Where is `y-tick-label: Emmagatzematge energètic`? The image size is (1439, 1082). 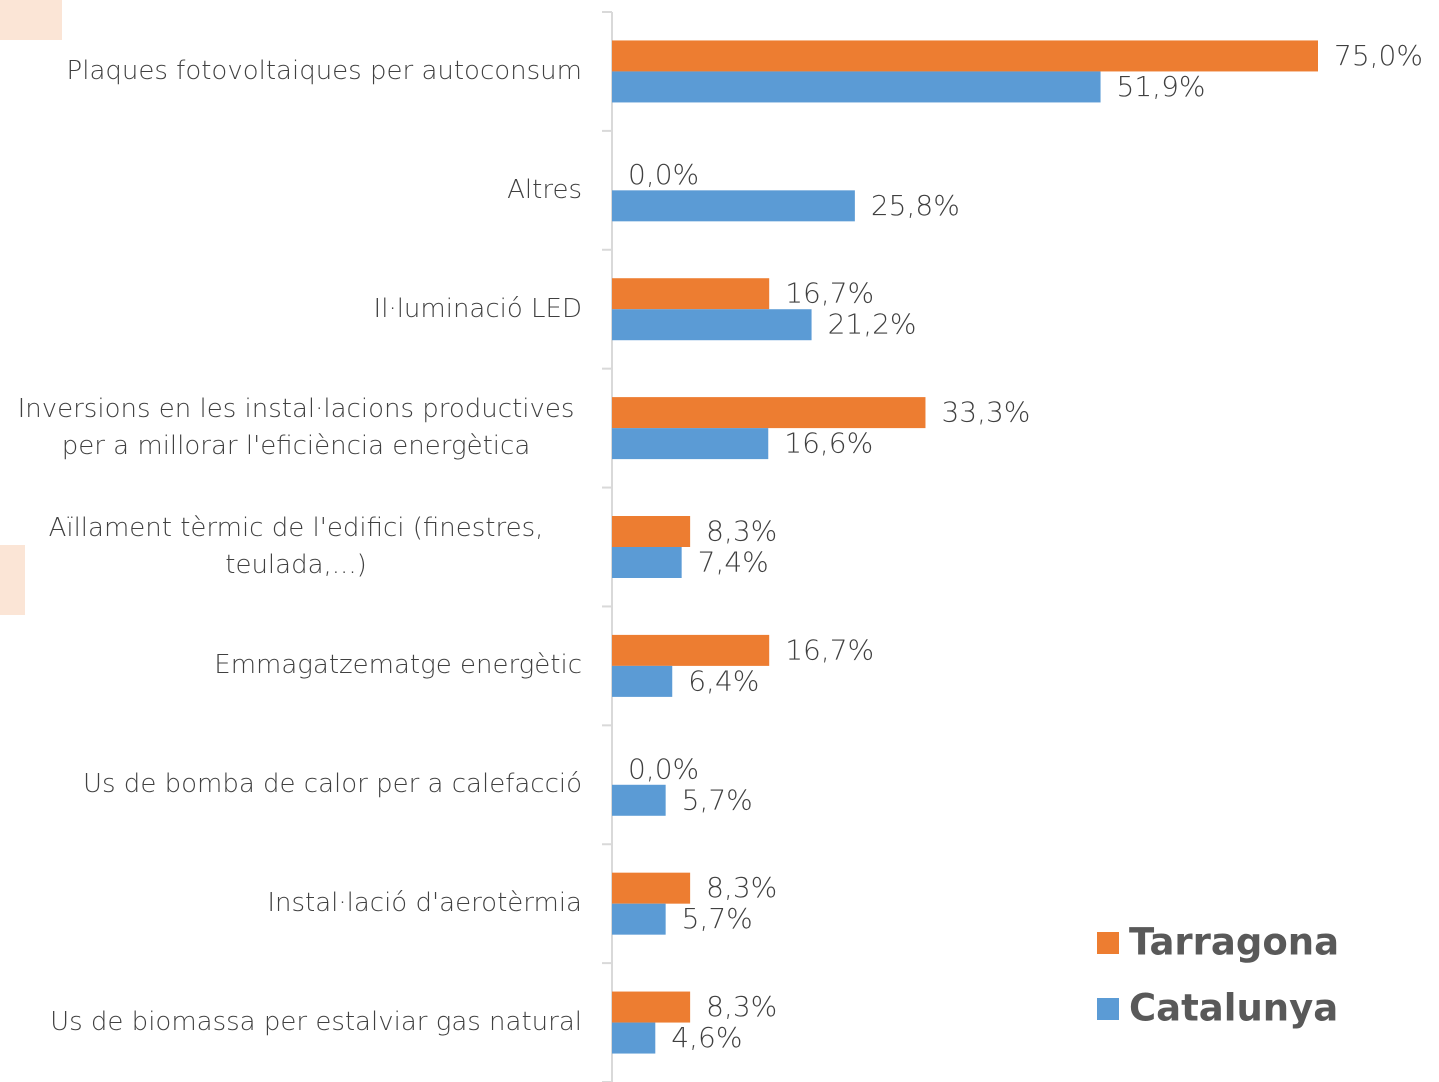
y-tick-label: Emmagatzematge energètic is located at coordinates (398, 665).